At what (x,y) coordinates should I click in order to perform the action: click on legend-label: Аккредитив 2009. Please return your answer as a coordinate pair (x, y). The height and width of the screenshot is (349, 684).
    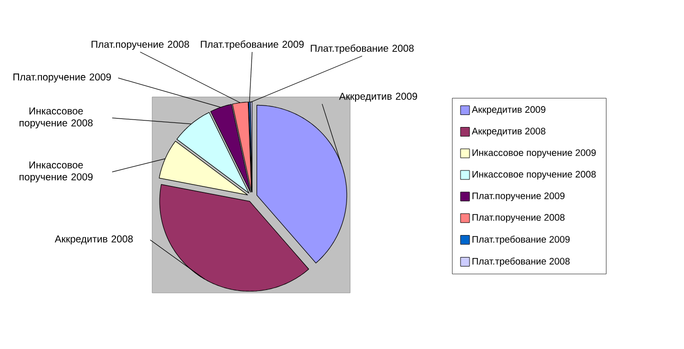
    Looking at the image, I should click on (509, 110).